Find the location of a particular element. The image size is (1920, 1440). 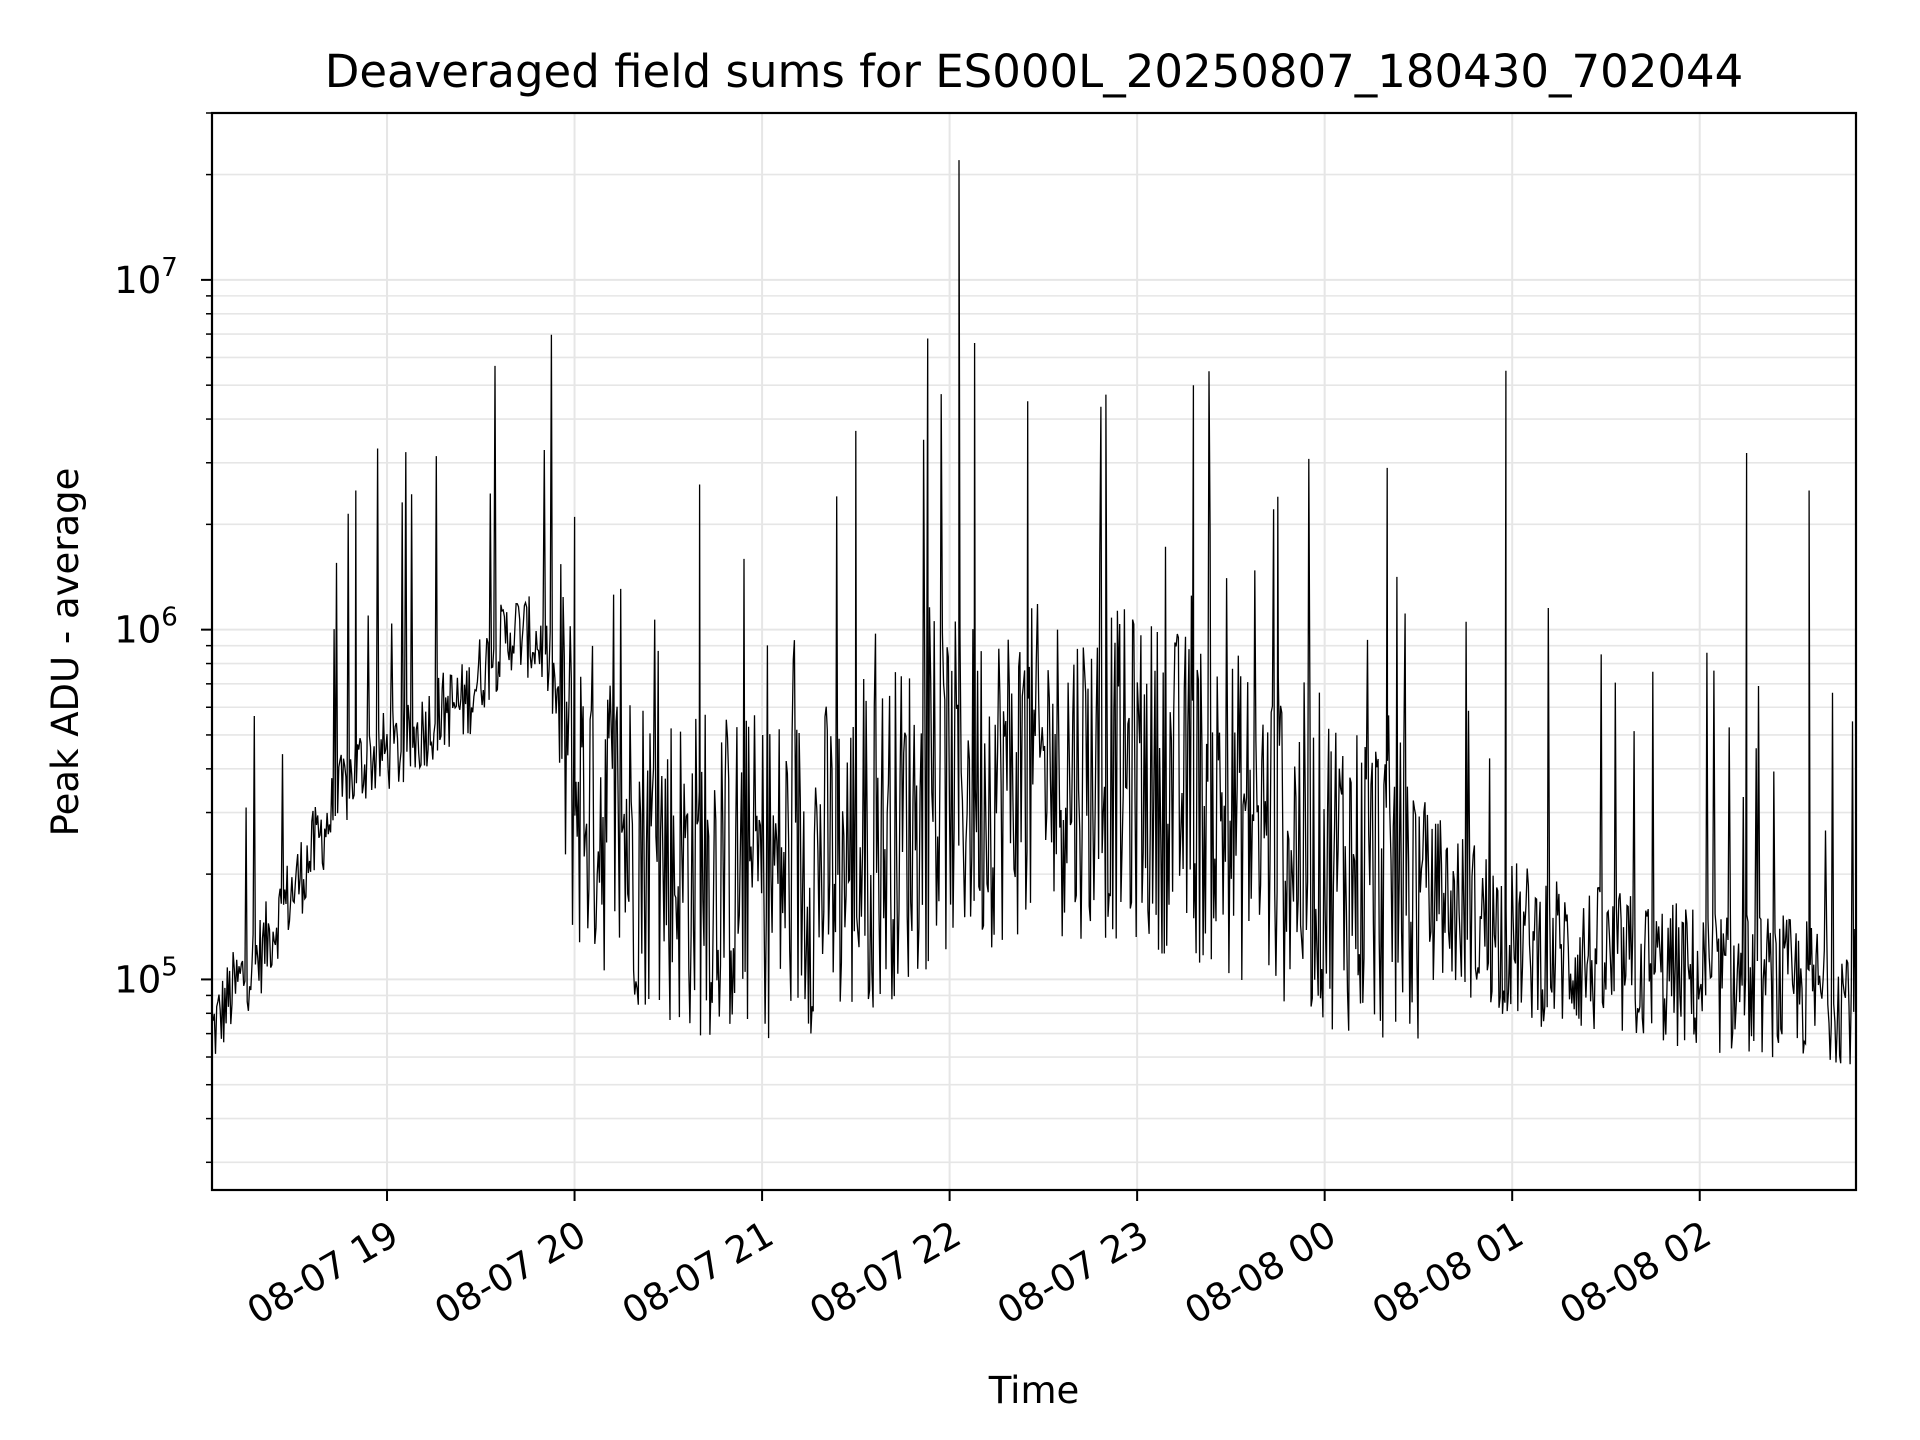

y-axis-label: Peak ADU - average is located at coordinates (65, 652).